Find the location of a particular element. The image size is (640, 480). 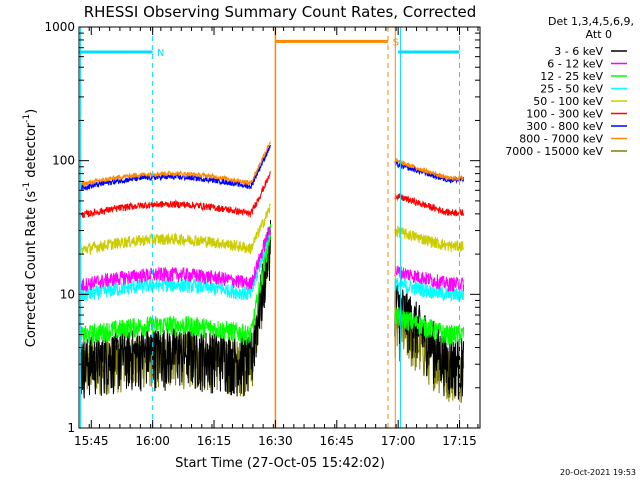

legend-label: 6 - 12 keV is located at coordinates (575, 64).